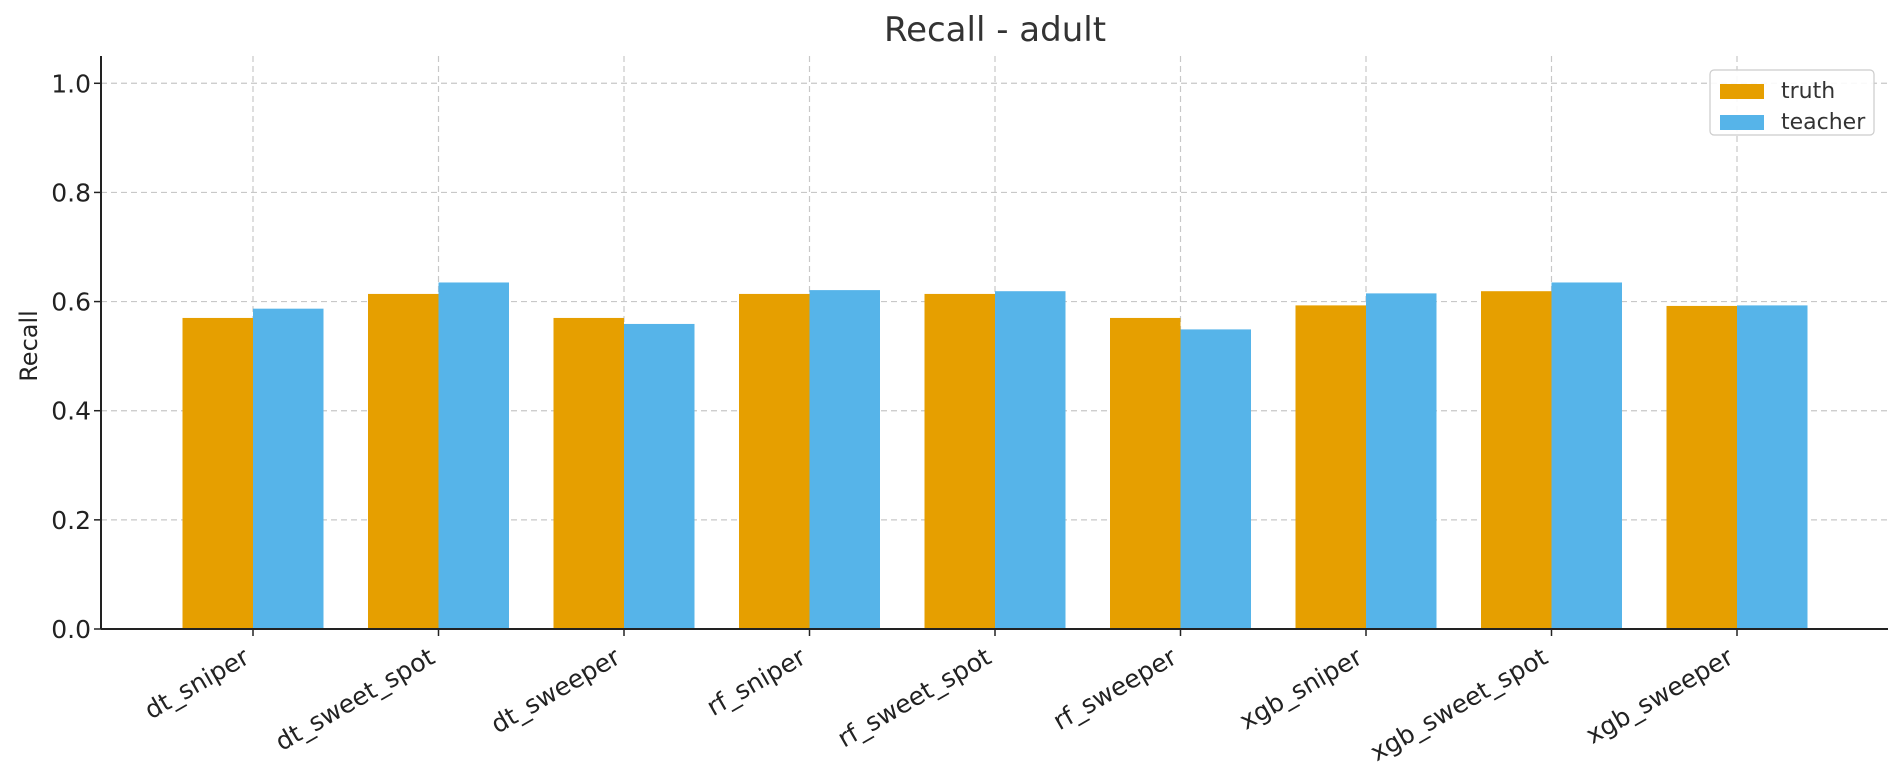  What do you see at coordinates (1772, 467) in the screenshot?
I see `bar-teacher-xgb_sweeper` at bounding box center [1772, 467].